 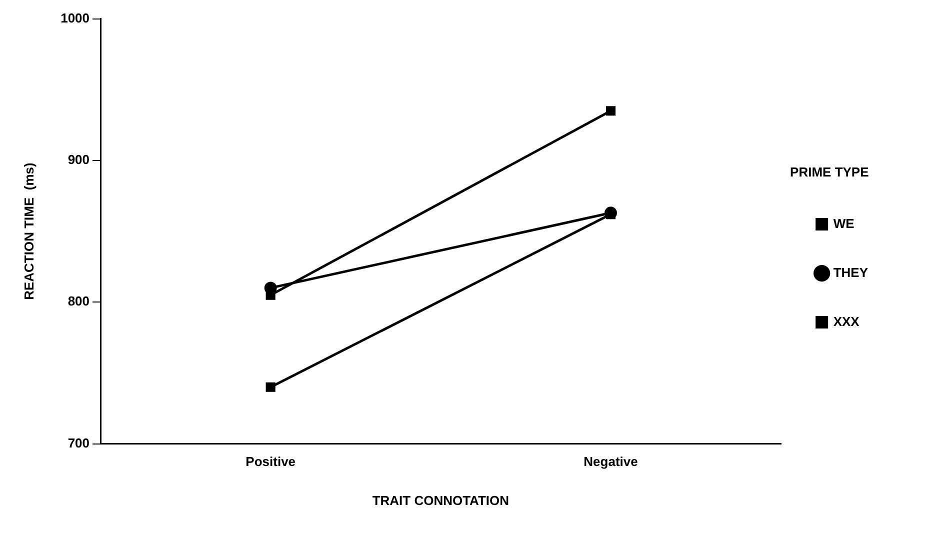 What do you see at coordinates (79, 301) in the screenshot?
I see `y-tick-label: 800` at bounding box center [79, 301].